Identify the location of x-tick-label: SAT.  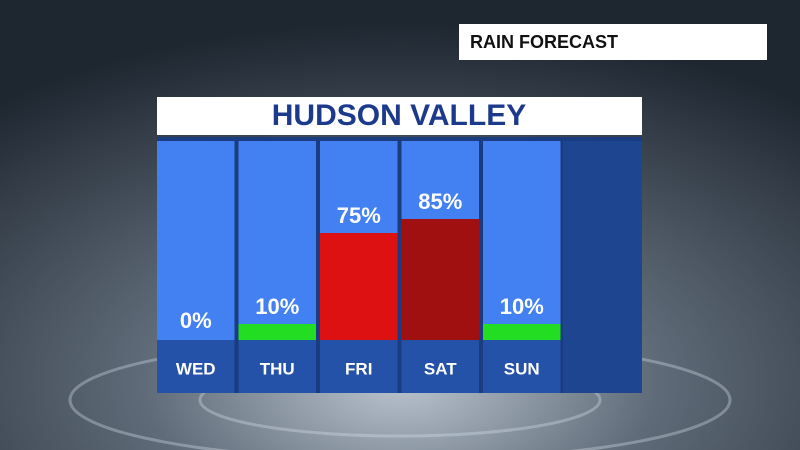
(440, 368).